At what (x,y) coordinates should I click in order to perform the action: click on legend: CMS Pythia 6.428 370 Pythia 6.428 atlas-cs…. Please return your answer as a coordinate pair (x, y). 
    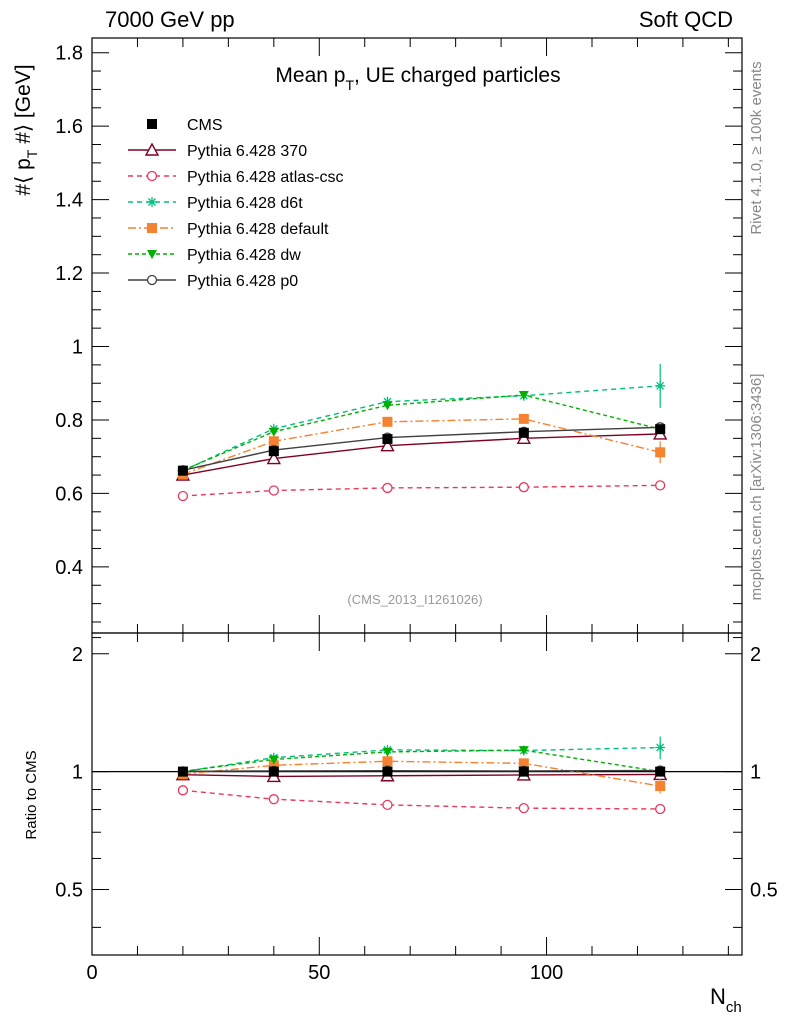
    Looking at the image, I should click on (236, 203).